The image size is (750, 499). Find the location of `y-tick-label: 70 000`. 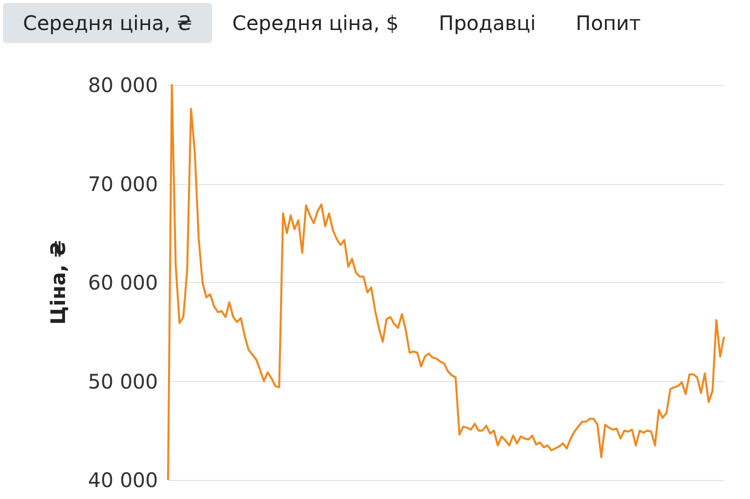

y-tick-label: 70 000 is located at coordinates (123, 184).